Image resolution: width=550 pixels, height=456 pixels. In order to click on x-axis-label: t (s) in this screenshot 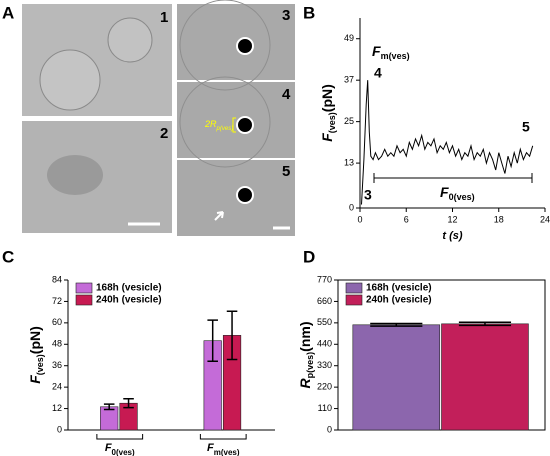, I will do `click(452, 236)`.